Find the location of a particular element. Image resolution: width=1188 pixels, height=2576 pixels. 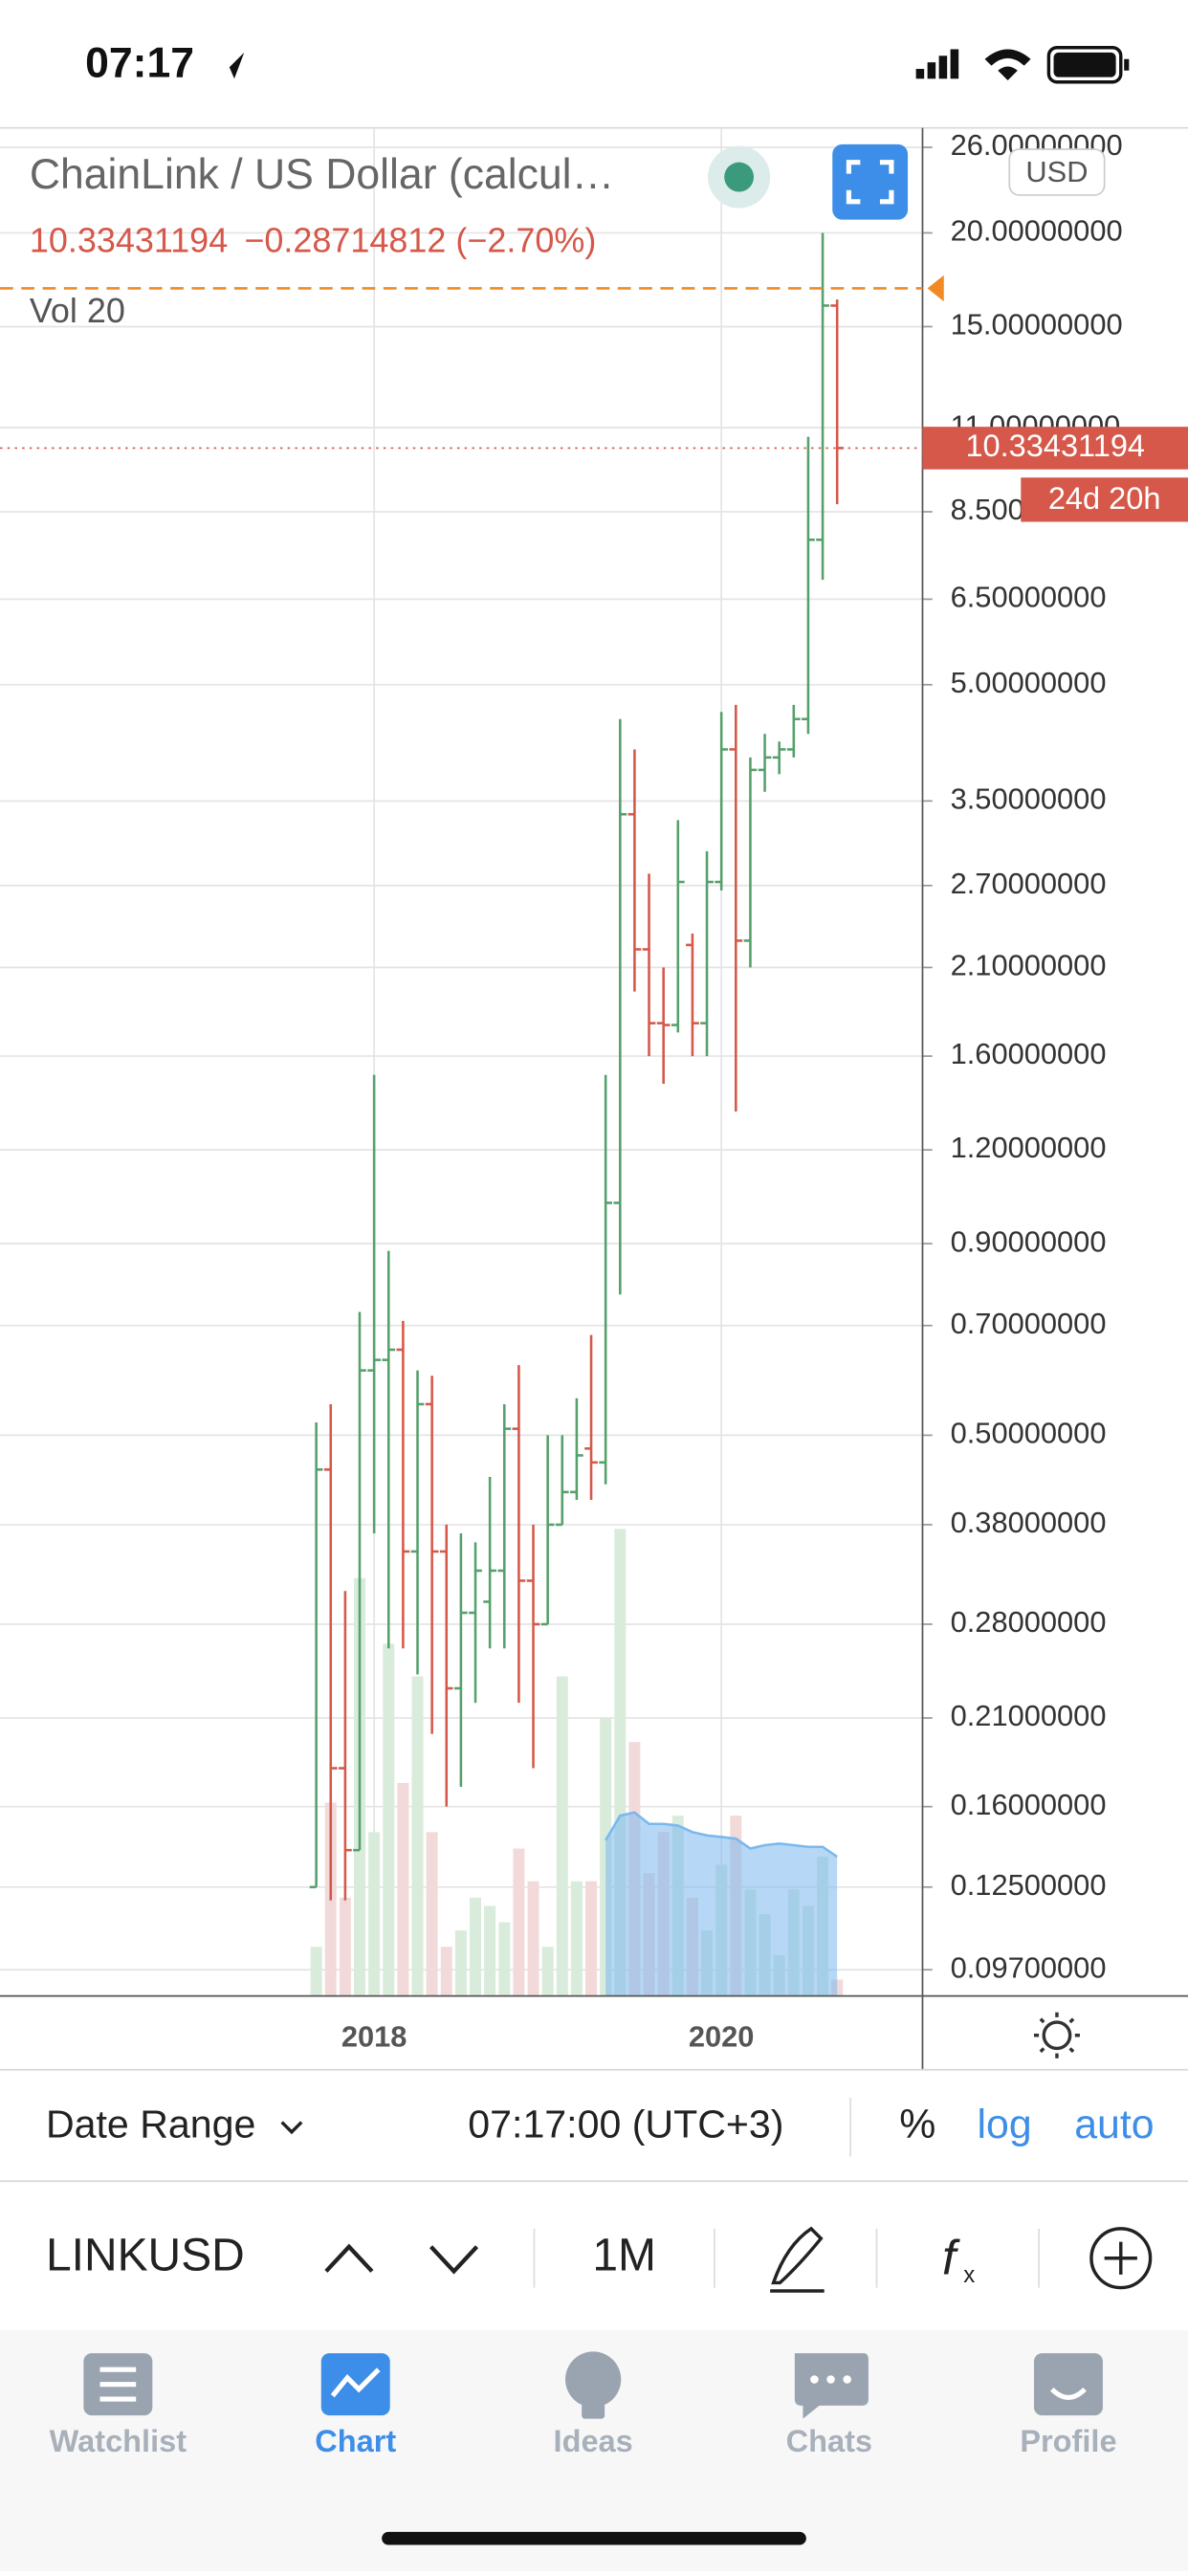

x-tick-label: 2020 is located at coordinates (722, 2036).